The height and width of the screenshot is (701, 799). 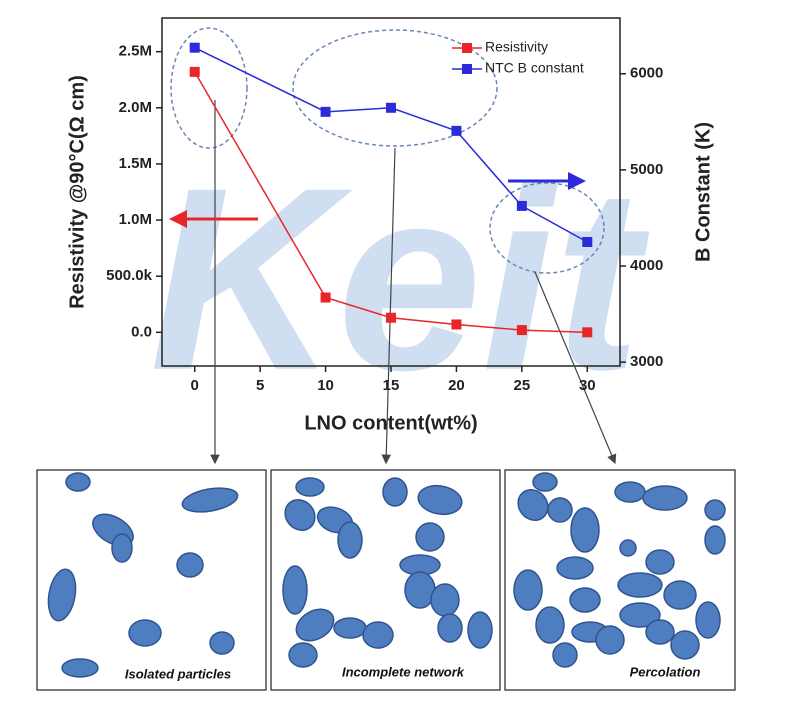 I want to click on x-tick-label: 20, so click(x=456, y=385).